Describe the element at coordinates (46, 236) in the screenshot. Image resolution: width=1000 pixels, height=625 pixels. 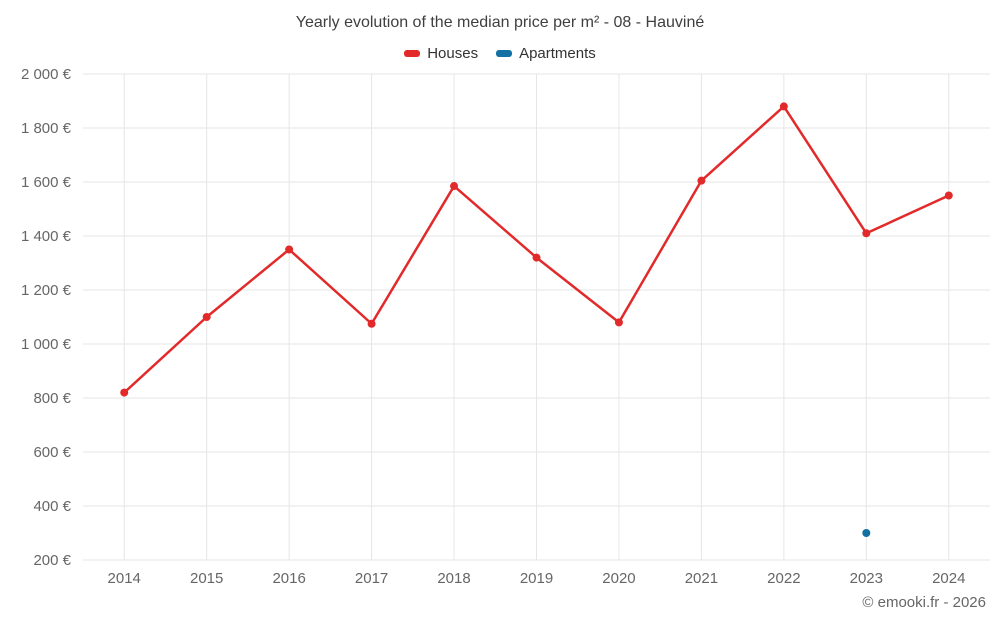
I see `y-axis-tick-label: 1 400 €` at that location.